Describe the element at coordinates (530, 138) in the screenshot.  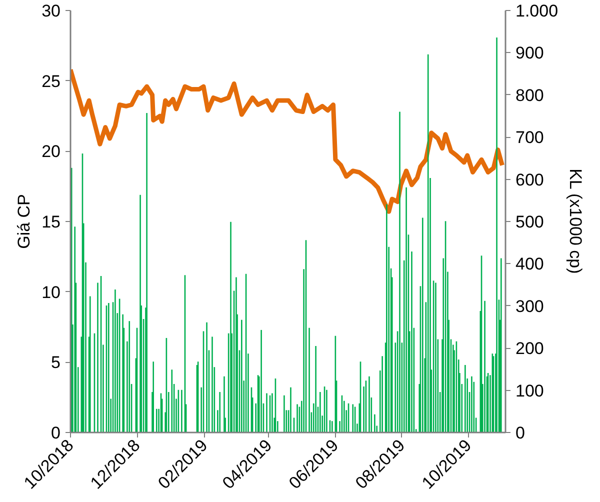
I see `y2-tick-label: 700` at that location.